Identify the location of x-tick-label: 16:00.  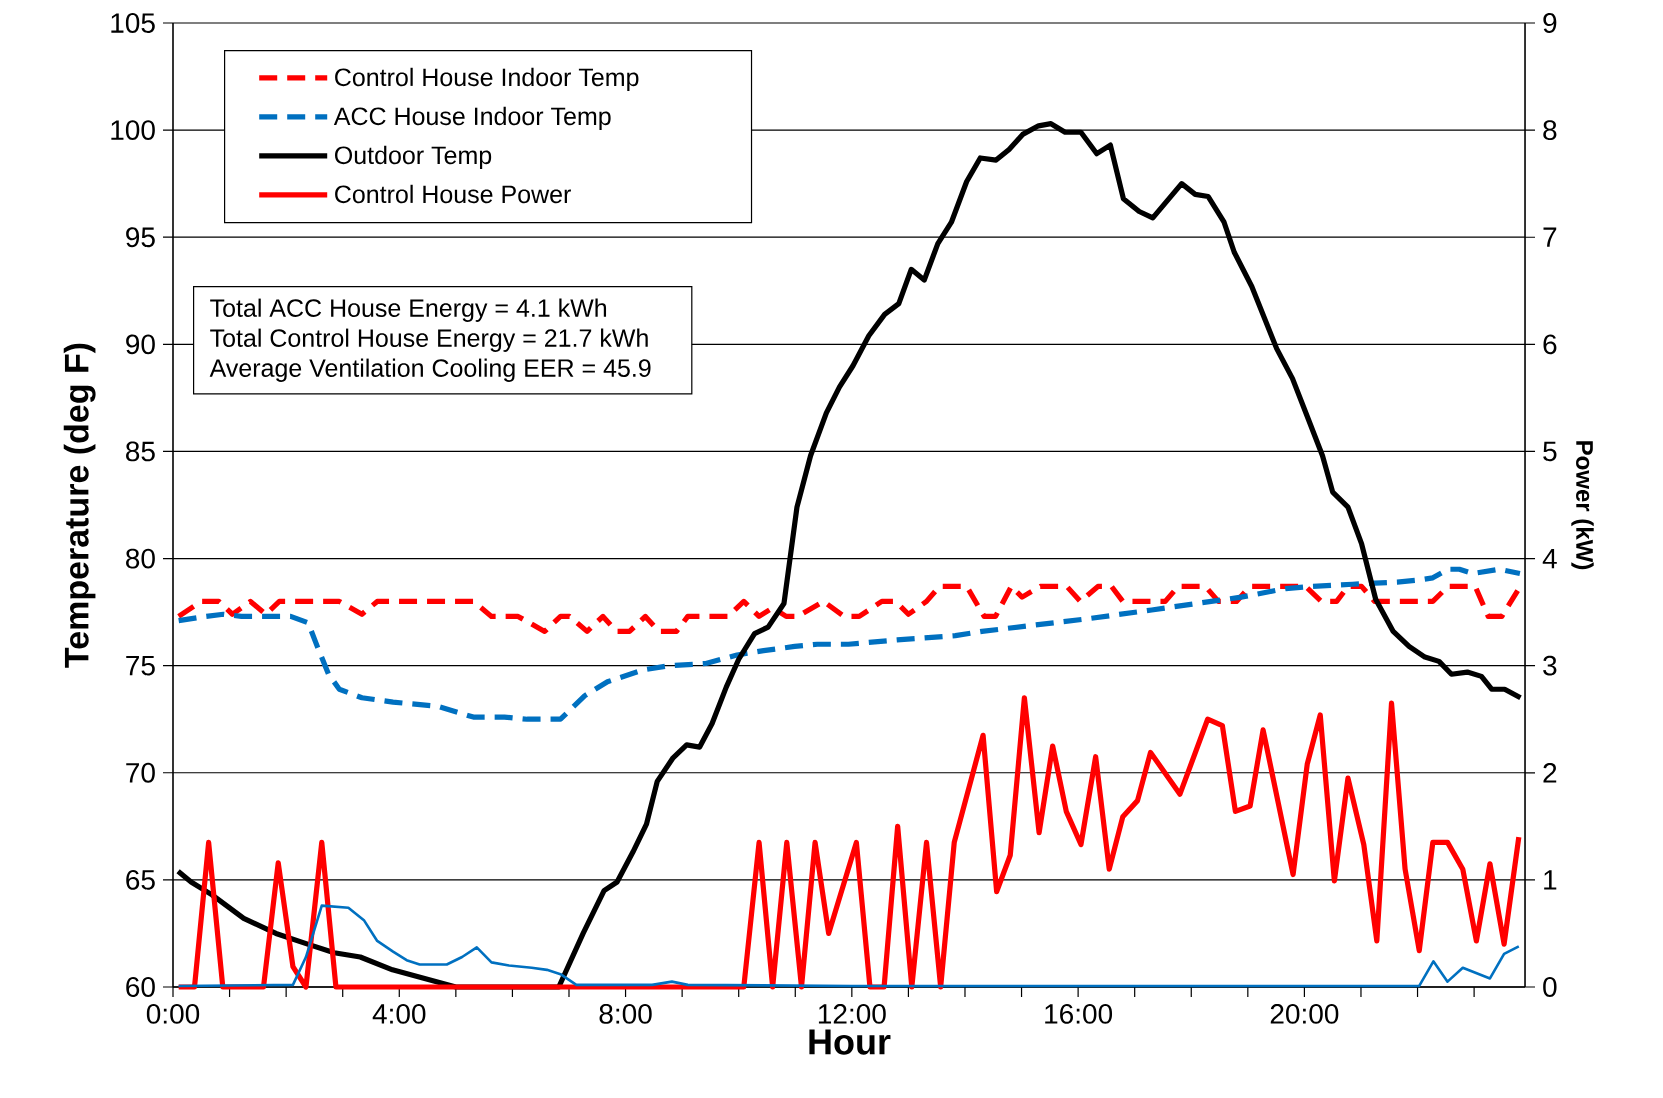
(1079, 1014).